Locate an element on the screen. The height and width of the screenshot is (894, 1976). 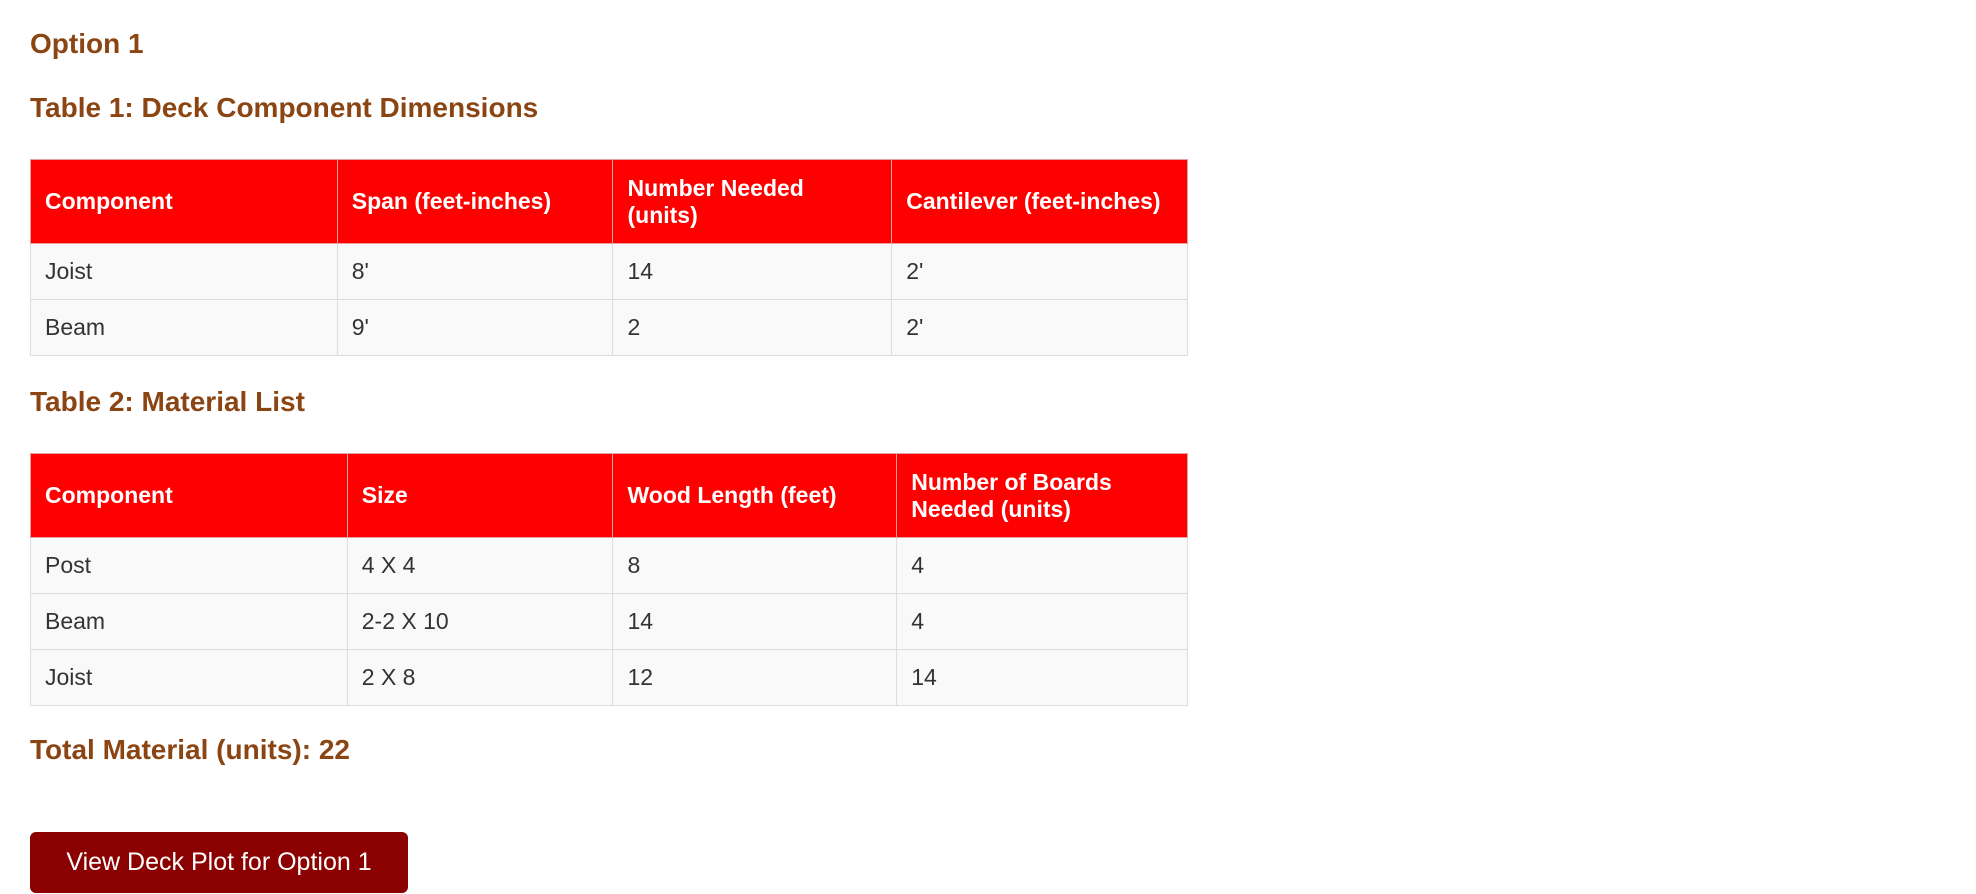
table-cell: 8 is located at coordinates (755, 565).